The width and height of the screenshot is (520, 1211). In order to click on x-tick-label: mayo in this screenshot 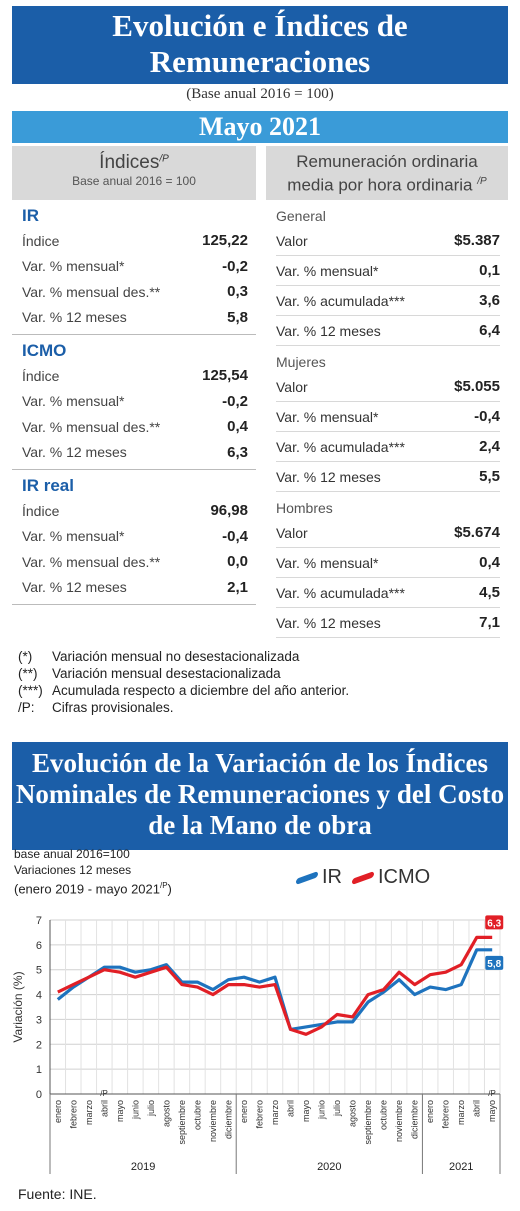, I will do `click(120, 1111)`.